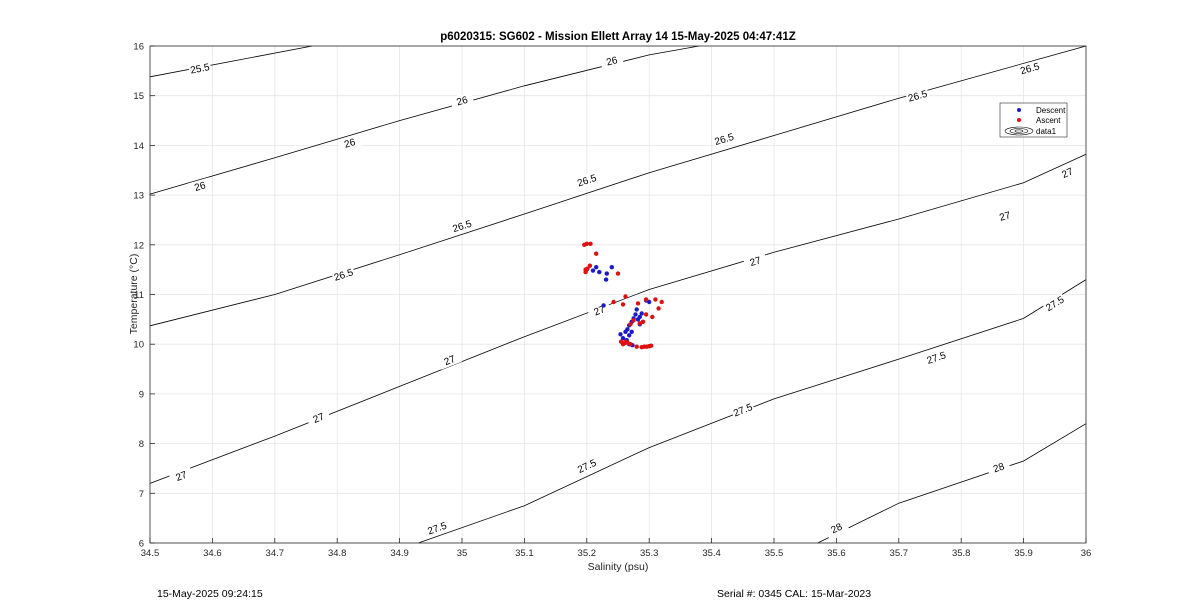  I want to click on x-tick-label: 35.4, so click(711, 553).